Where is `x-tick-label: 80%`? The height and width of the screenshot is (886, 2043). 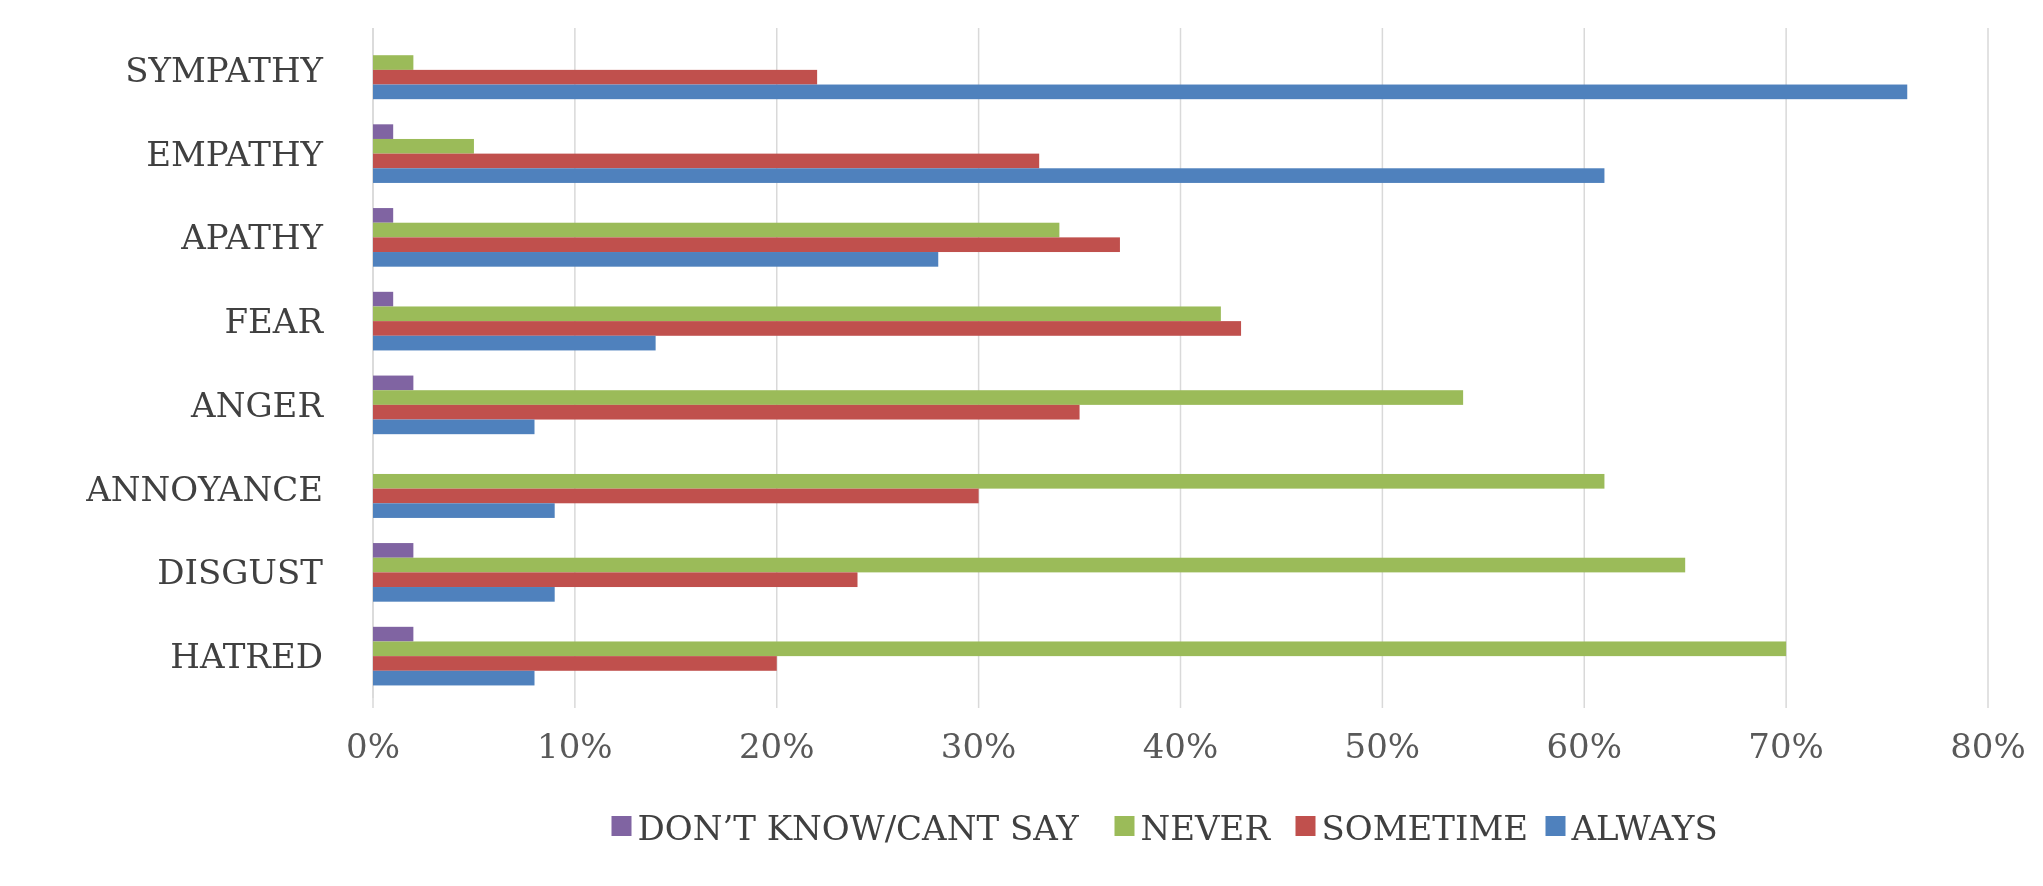
x-tick-label: 80% is located at coordinates (1988, 746).